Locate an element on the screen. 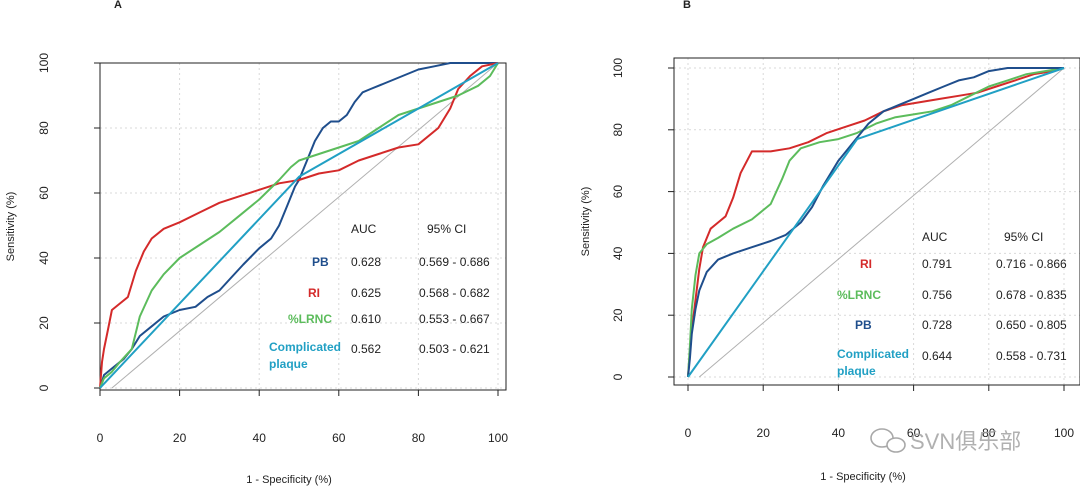 The height and width of the screenshot is (489, 1080). auc-value-pb: 0.628 is located at coordinates (366, 262).